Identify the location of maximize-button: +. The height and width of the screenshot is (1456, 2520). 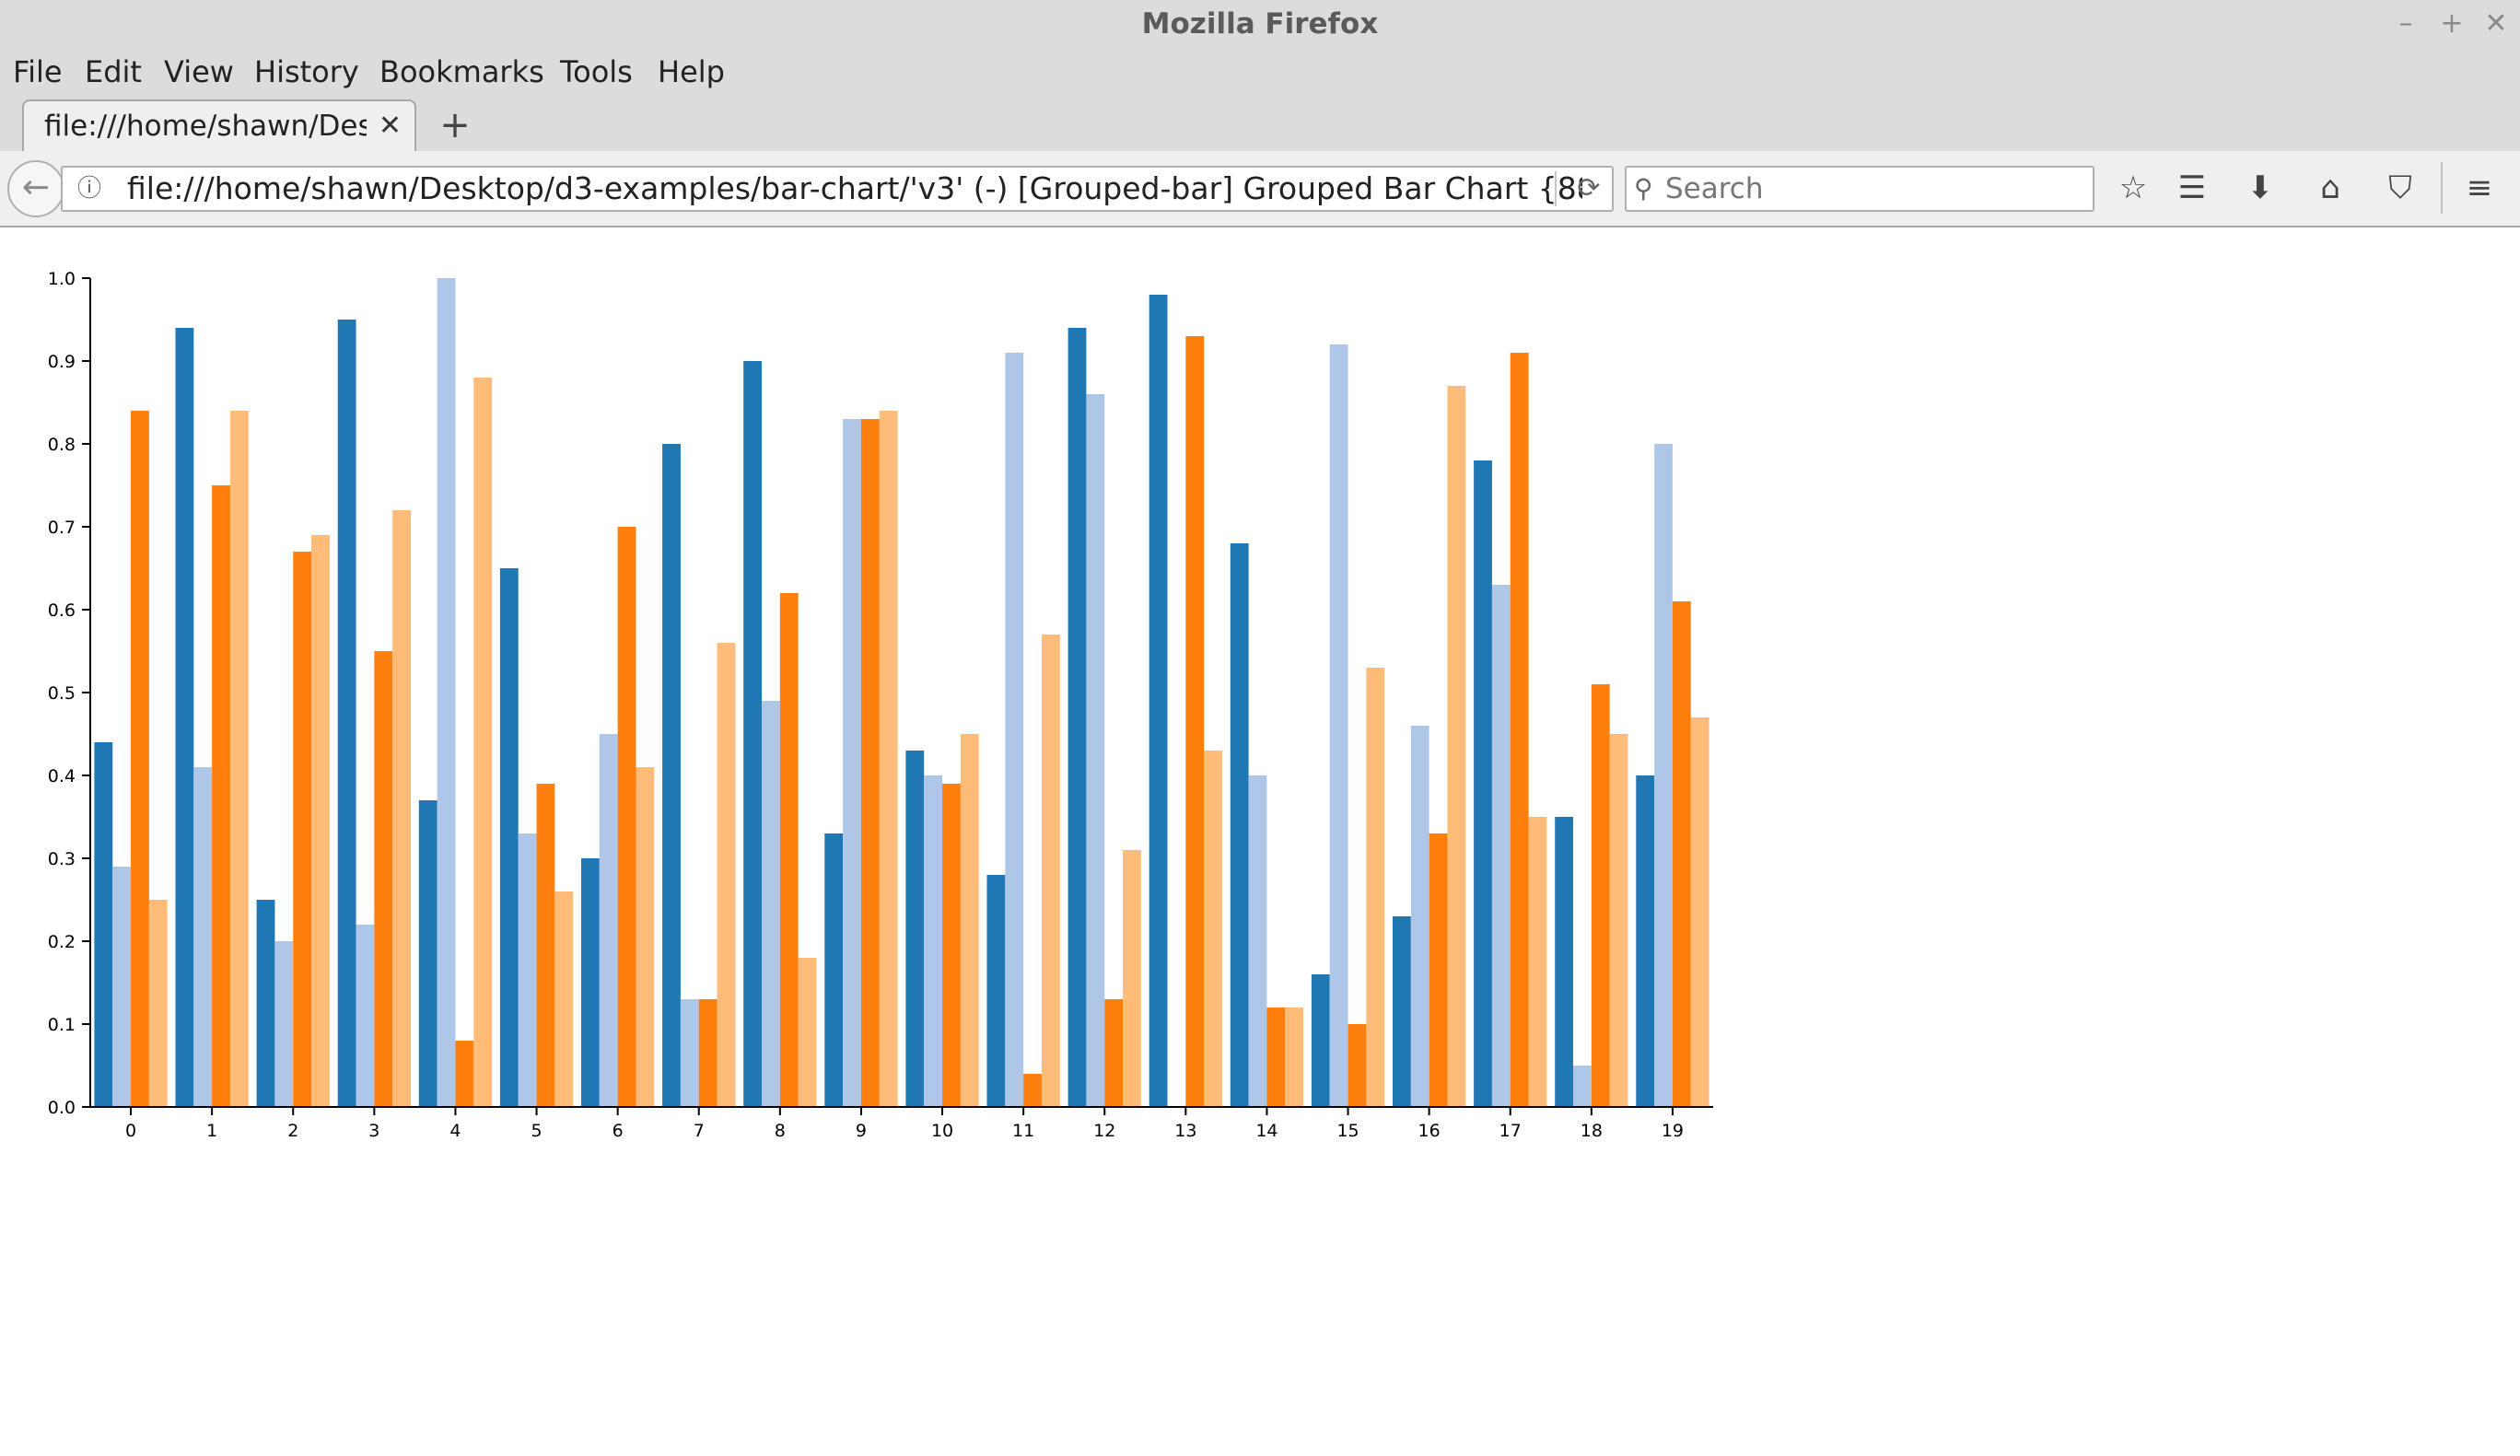
(2451, 24).